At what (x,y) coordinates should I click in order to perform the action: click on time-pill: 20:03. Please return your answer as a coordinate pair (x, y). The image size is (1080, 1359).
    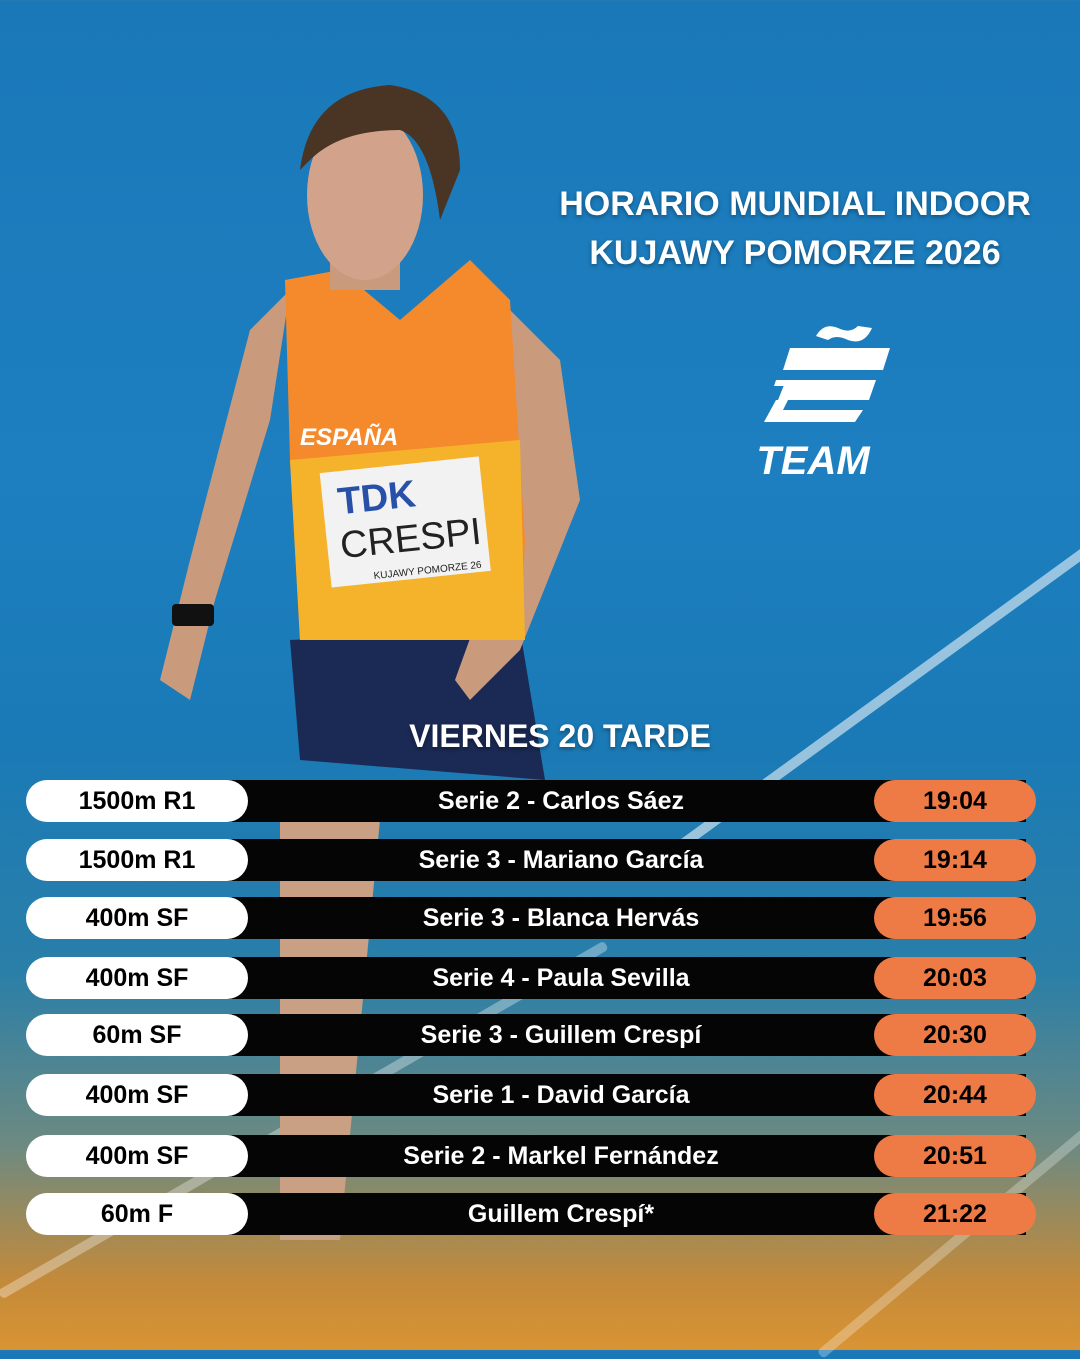
    Looking at the image, I should click on (955, 978).